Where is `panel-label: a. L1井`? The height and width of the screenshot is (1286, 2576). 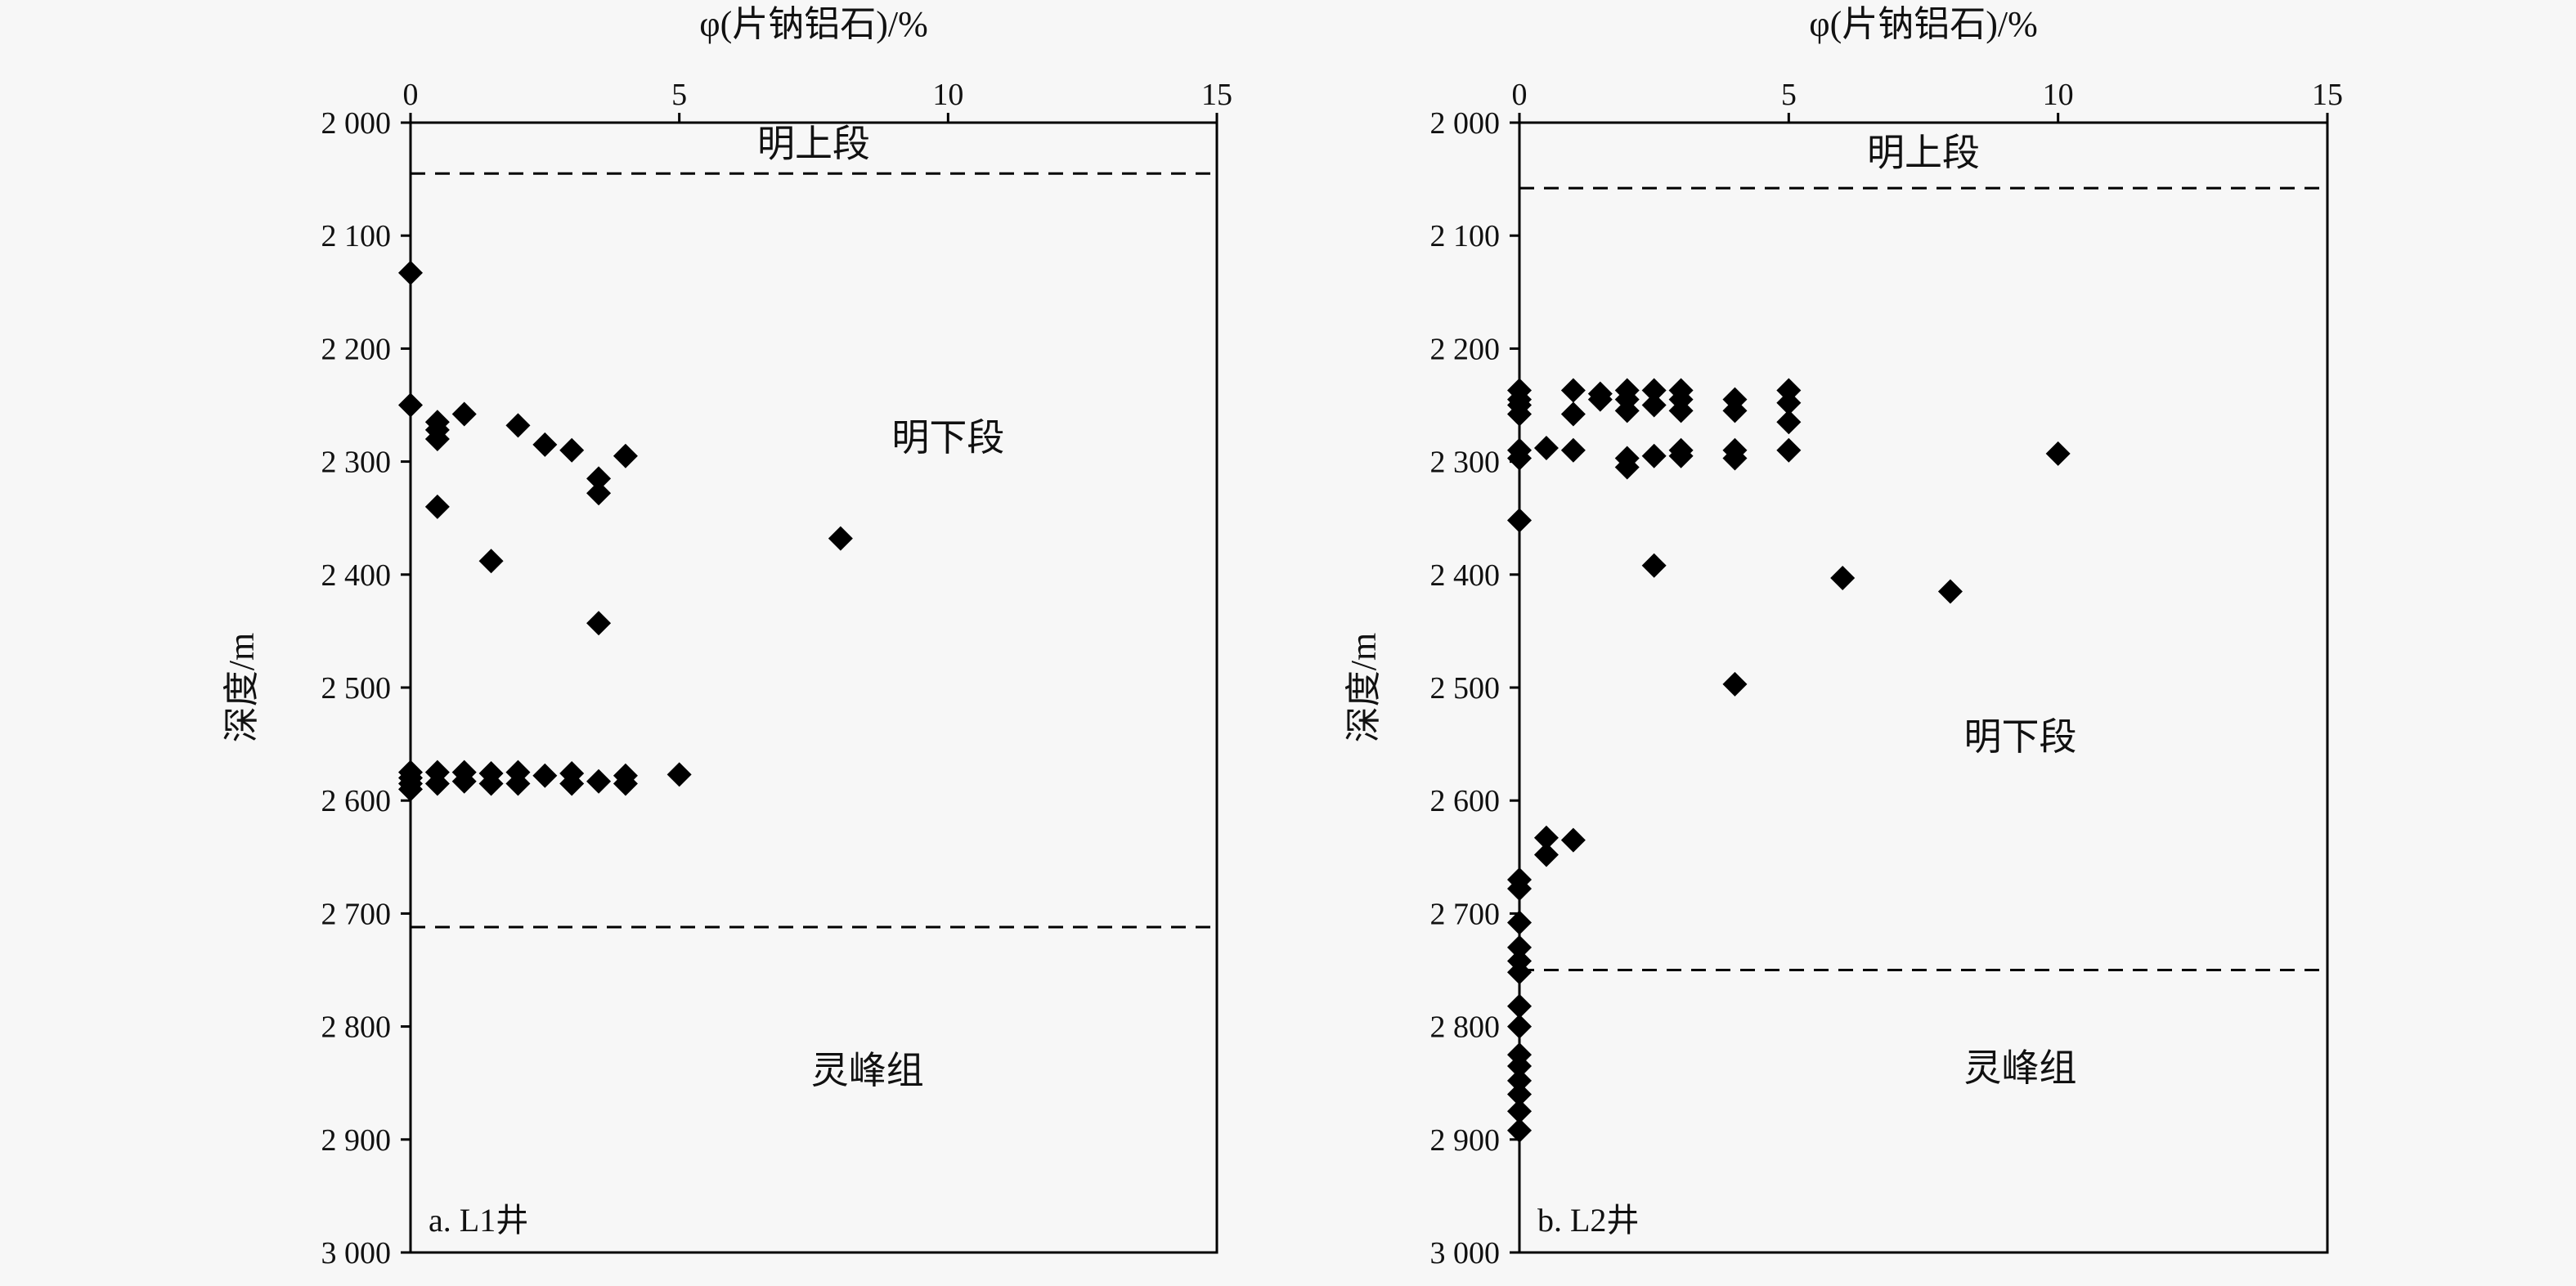
panel-label: a. L1井 is located at coordinates (478, 1220).